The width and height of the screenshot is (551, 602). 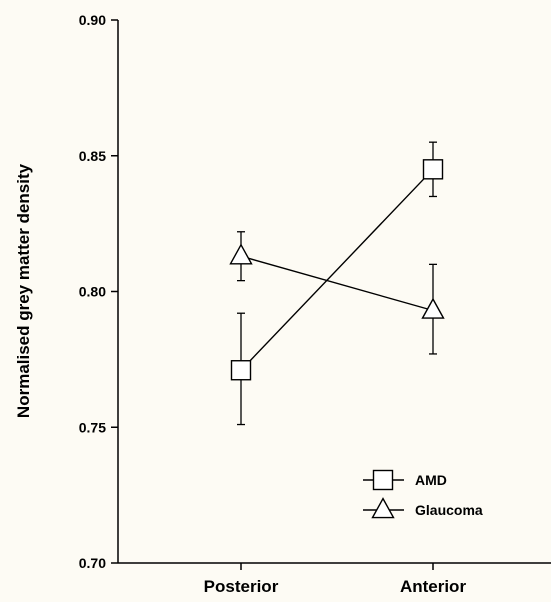 What do you see at coordinates (241, 586) in the screenshot?
I see `x-tick-label: Posterior` at bounding box center [241, 586].